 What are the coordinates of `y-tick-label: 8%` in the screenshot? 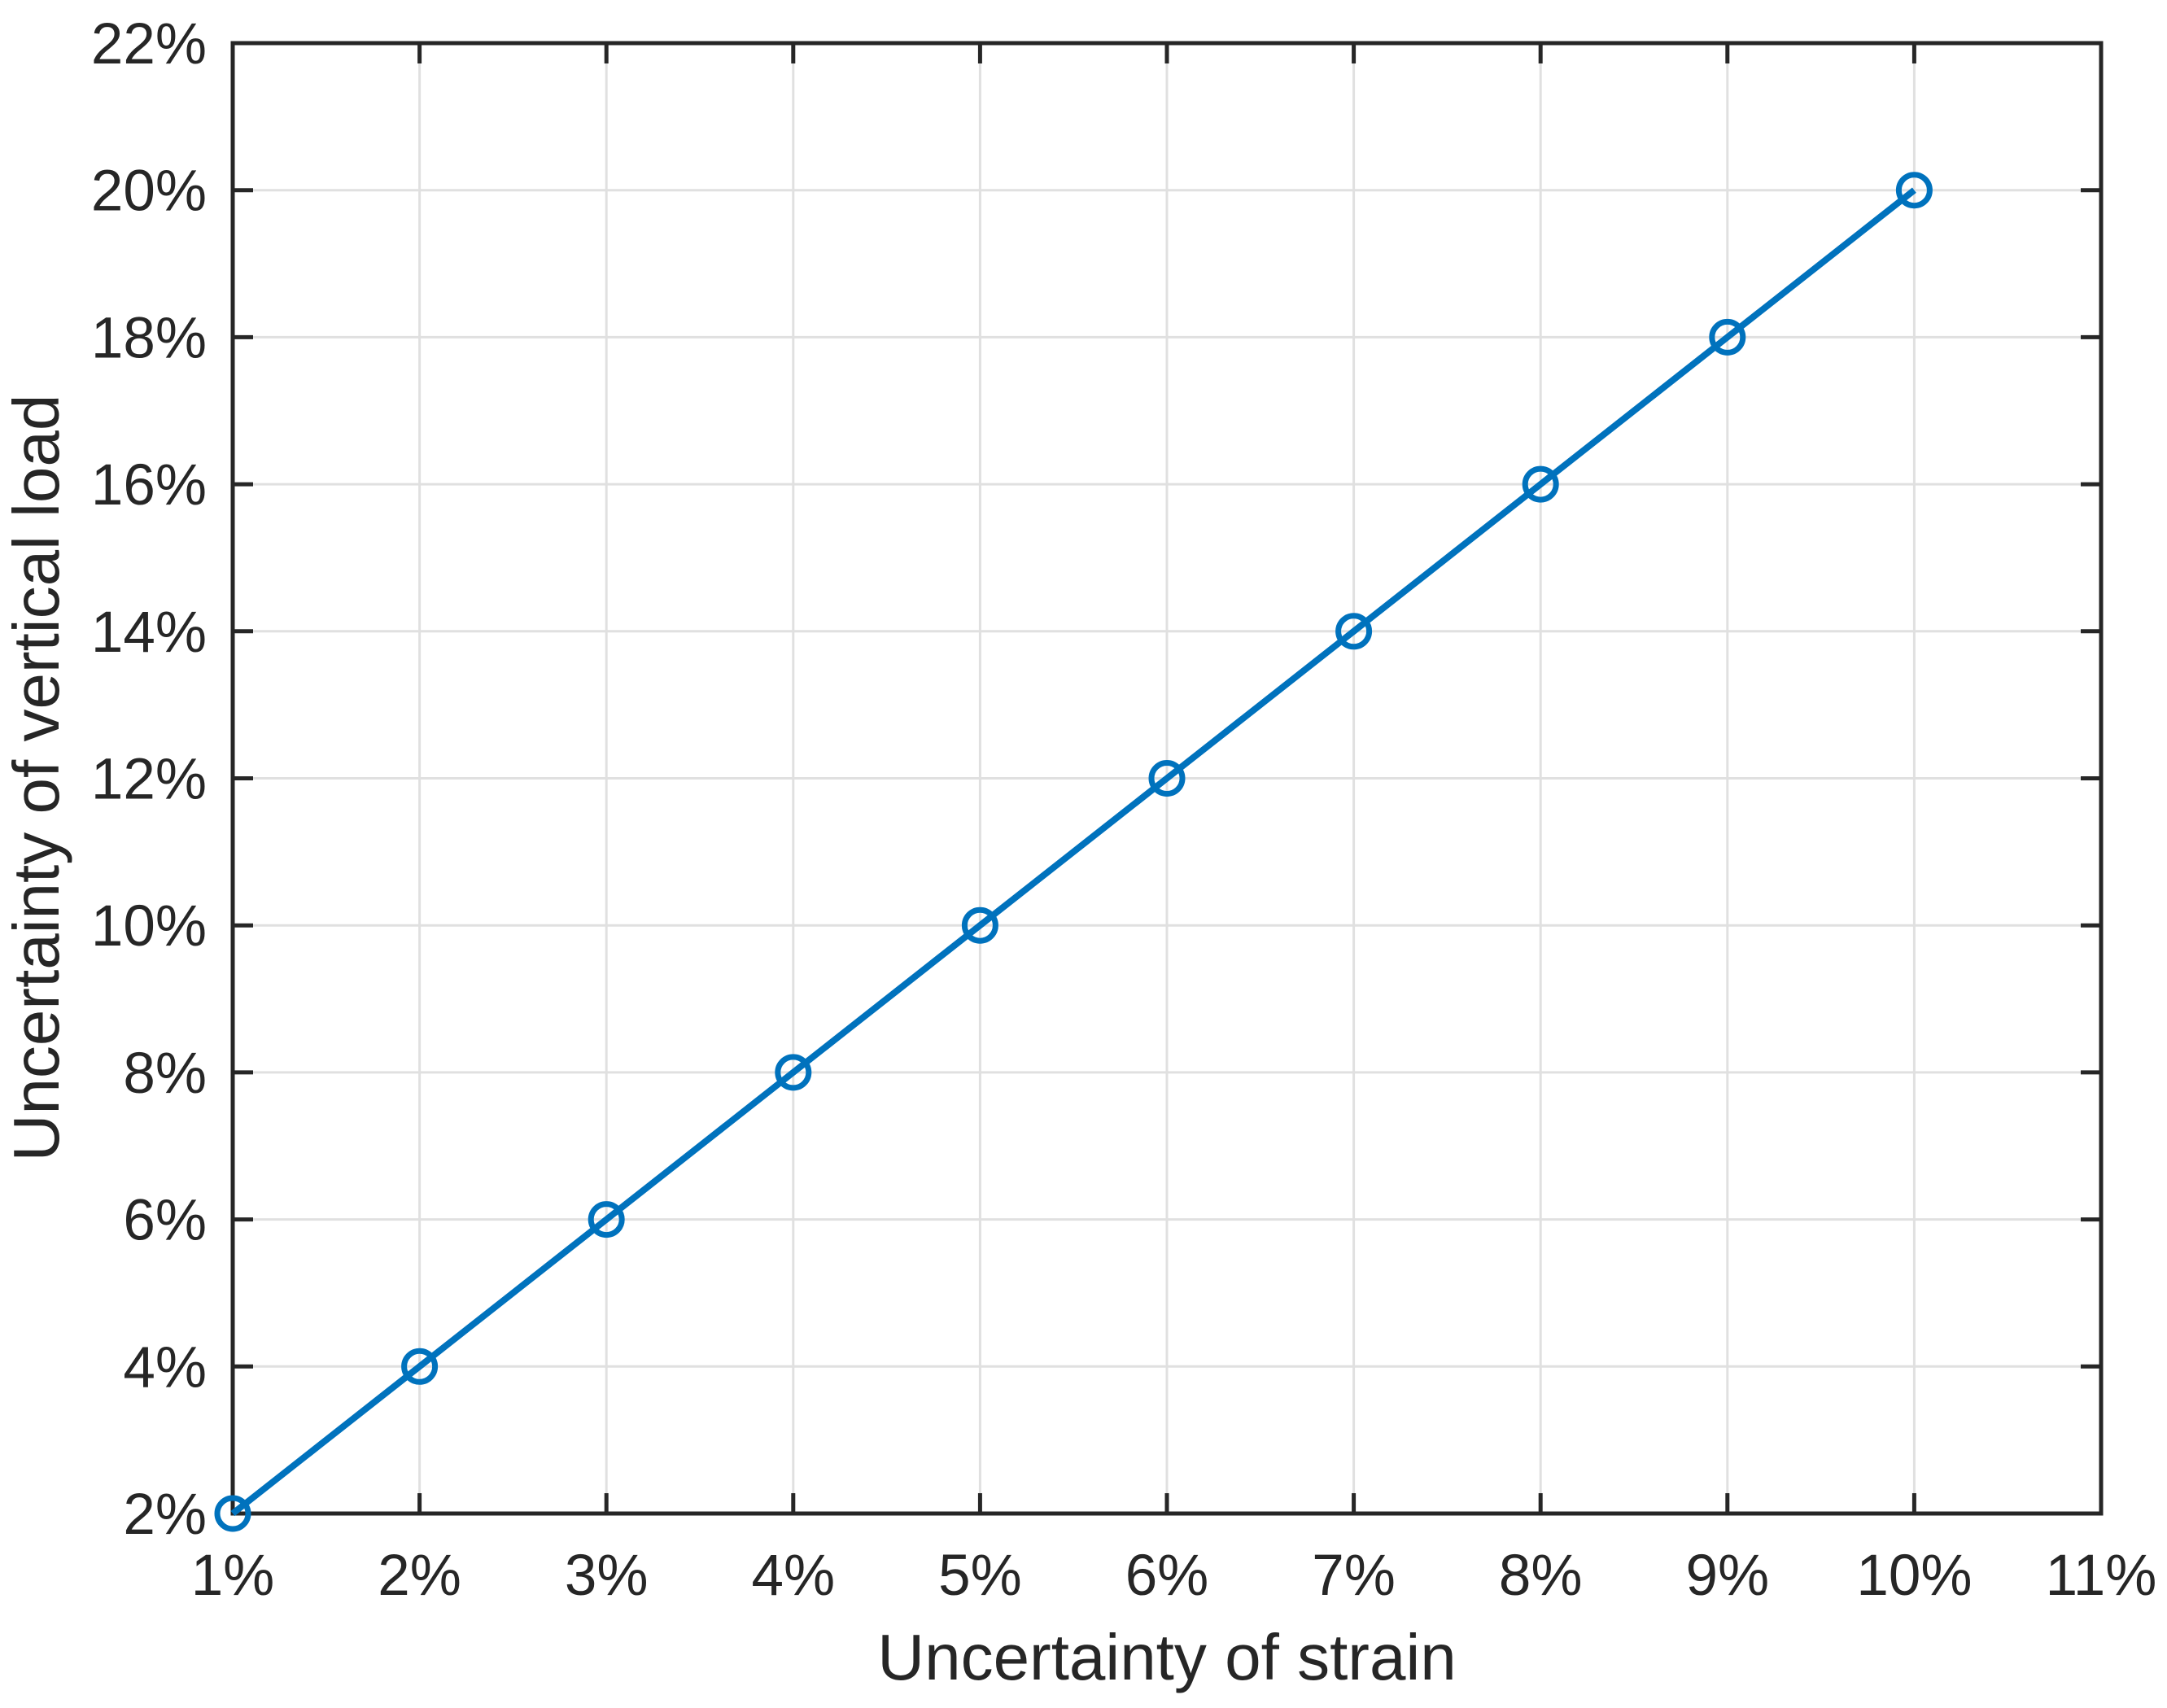 It's located at (165, 1074).